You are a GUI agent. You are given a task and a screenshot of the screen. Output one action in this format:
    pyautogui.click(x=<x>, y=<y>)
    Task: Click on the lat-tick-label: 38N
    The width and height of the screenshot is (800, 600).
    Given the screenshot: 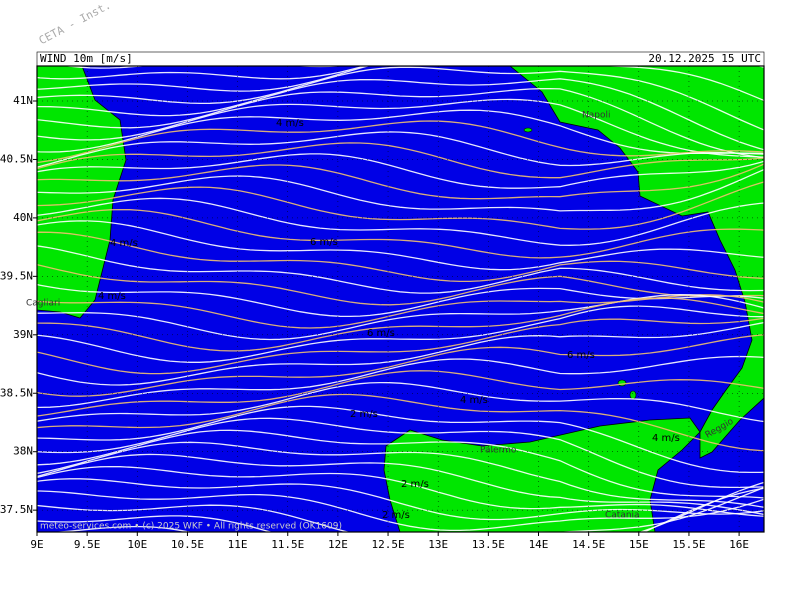 What is the action you would take?
    pyautogui.click(x=23, y=451)
    